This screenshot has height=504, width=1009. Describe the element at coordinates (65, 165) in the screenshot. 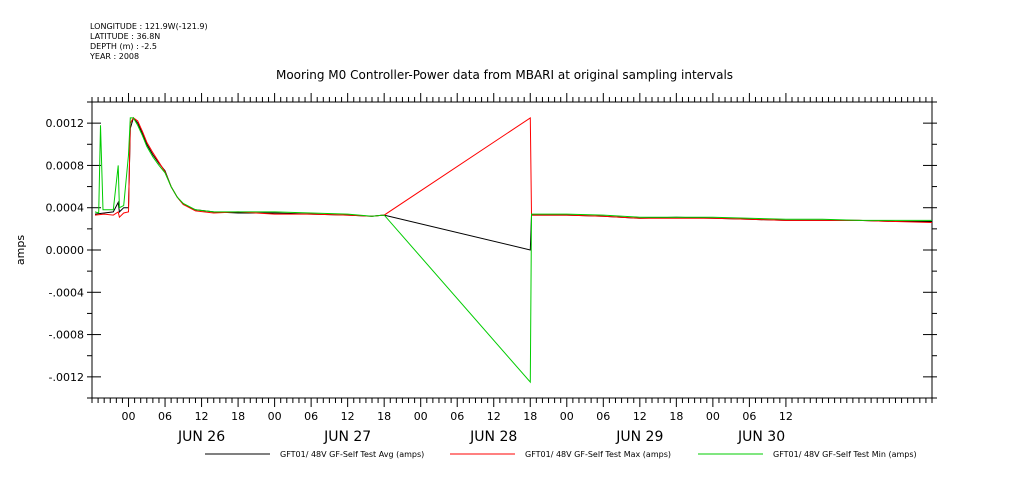

I see `y-tick-label: 0.0008` at that location.